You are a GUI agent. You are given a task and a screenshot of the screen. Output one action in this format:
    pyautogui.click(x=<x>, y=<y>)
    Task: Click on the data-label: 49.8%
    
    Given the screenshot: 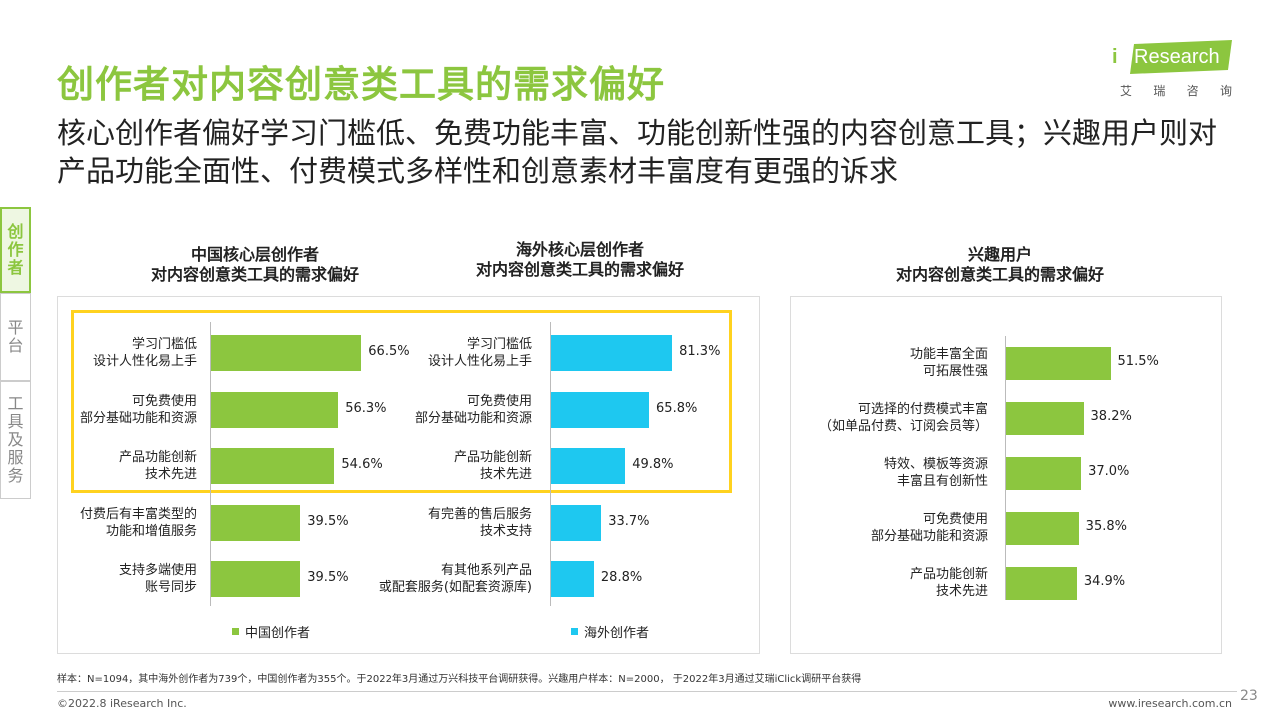 What is the action you would take?
    pyautogui.click(x=653, y=464)
    